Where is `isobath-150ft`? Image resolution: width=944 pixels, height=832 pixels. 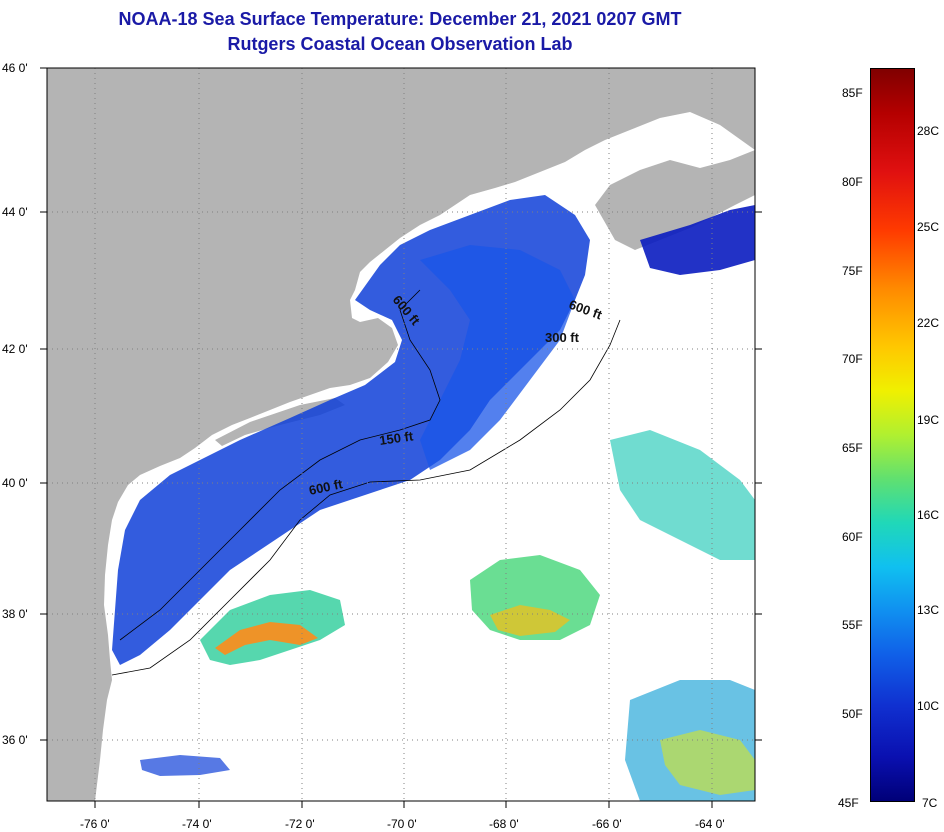 isobath-150ft is located at coordinates (280, 465).